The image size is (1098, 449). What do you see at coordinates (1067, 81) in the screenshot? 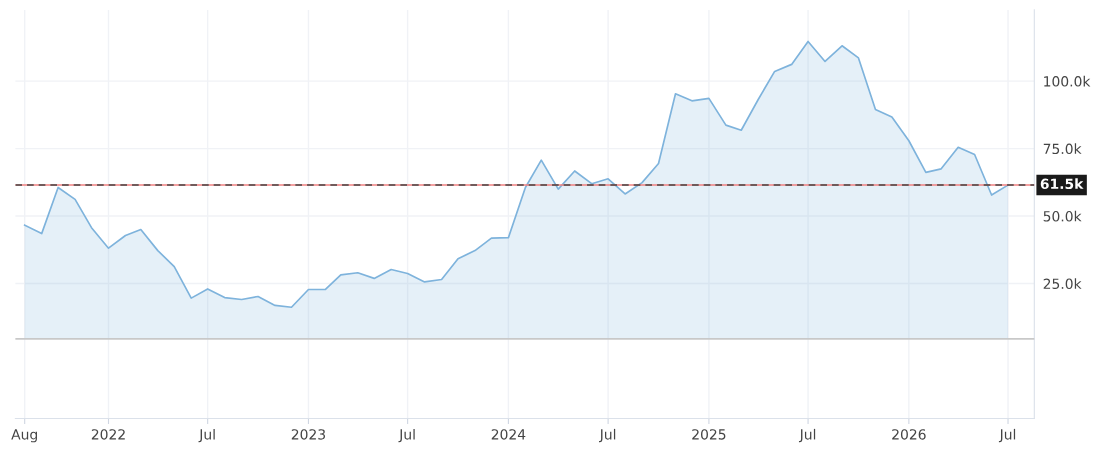
I see `y-tick-label: 100.0k` at bounding box center [1067, 81].